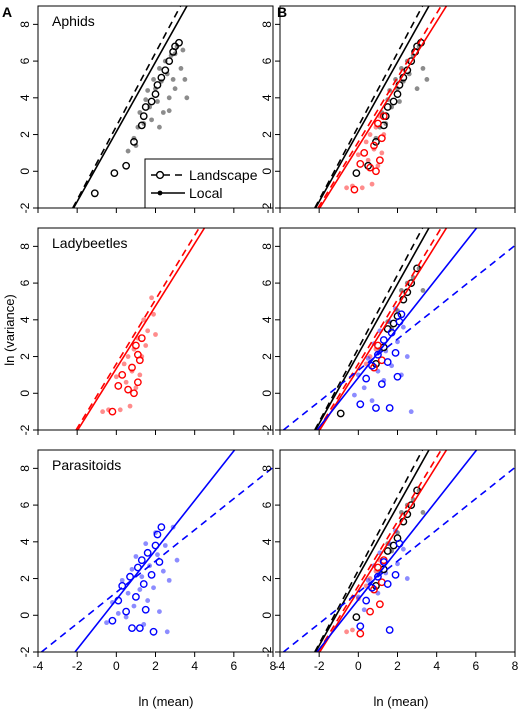 The height and width of the screenshot is (711, 523). What do you see at coordinates (116, 666) in the screenshot?
I see `x-tick-label: 0` at bounding box center [116, 666].